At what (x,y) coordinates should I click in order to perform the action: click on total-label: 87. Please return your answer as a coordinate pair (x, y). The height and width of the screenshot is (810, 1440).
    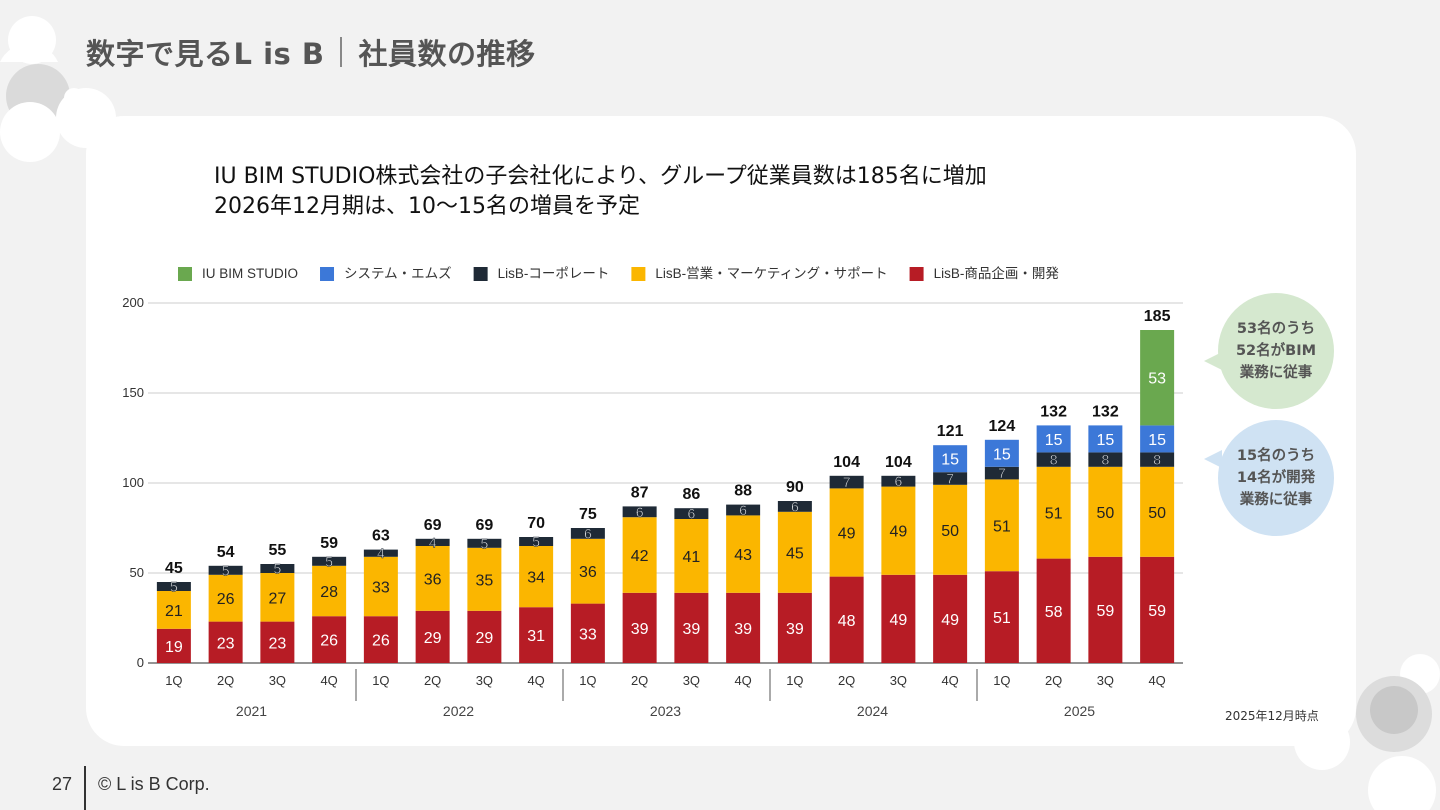
    Looking at the image, I should click on (640, 492).